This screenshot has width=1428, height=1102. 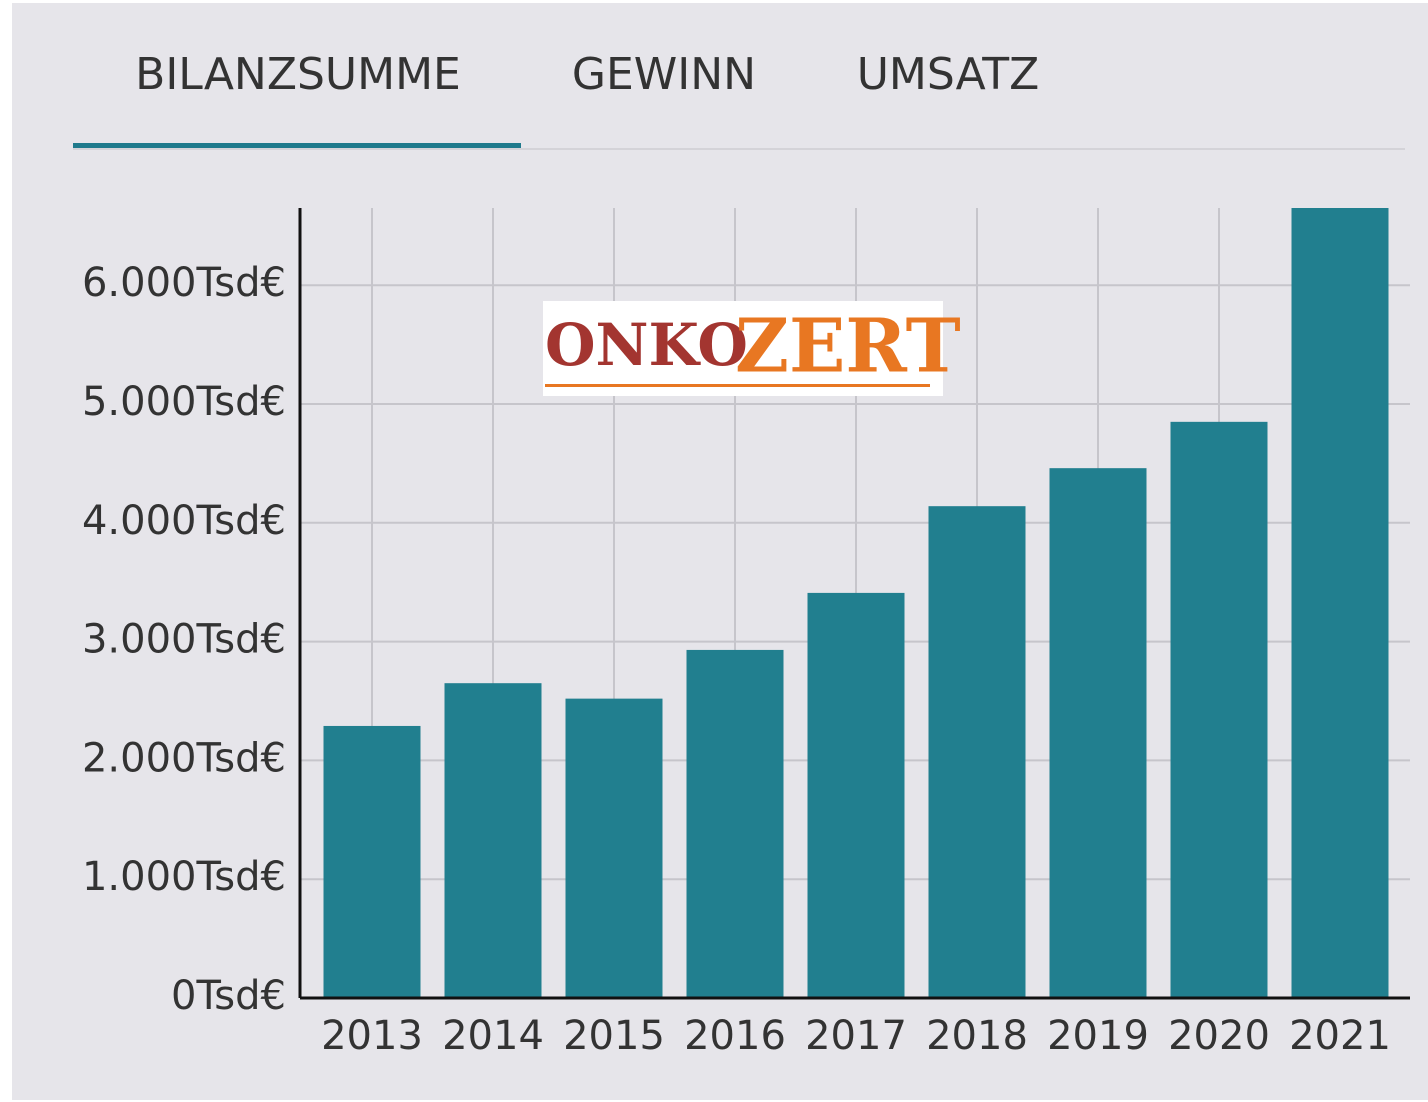 I want to click on y-tick-label: 4.000Tsd€, so click(x=184, y=521).